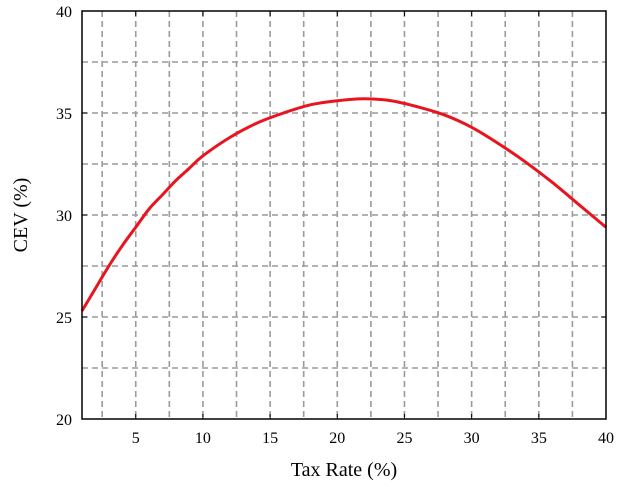 The width and height of the screenshot is (618, 487). I want to click on x-tick-label: 5, so click(136, 438).